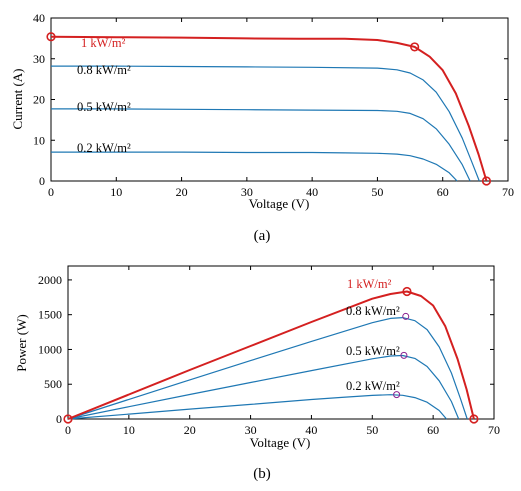 Image resolution: width=521 pixels, height=491 pixels. Describe the element at coordinates (50, 280) in the screenshot. I see `panel-b-y-tick-label: 2000` at that location.